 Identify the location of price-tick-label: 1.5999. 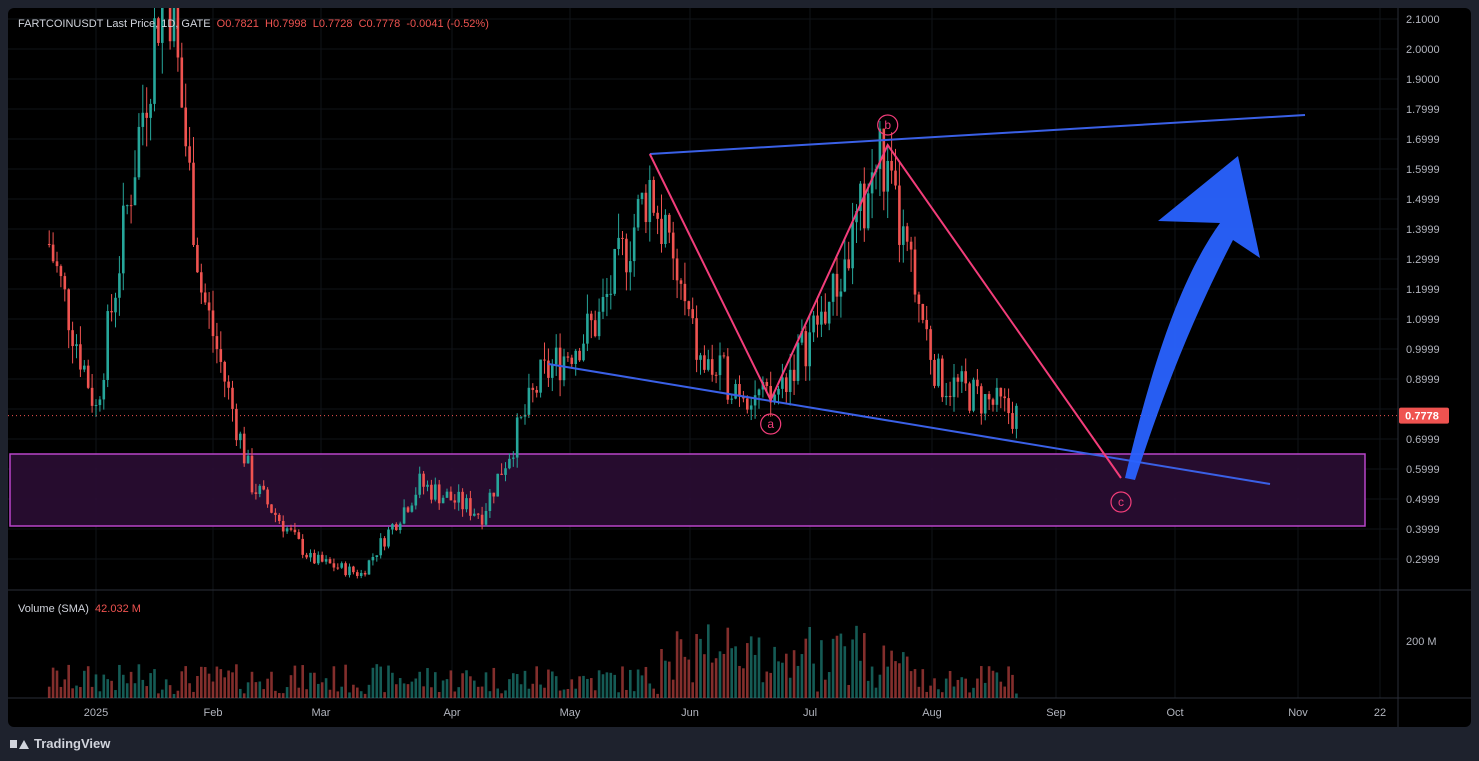
(1423, 170).